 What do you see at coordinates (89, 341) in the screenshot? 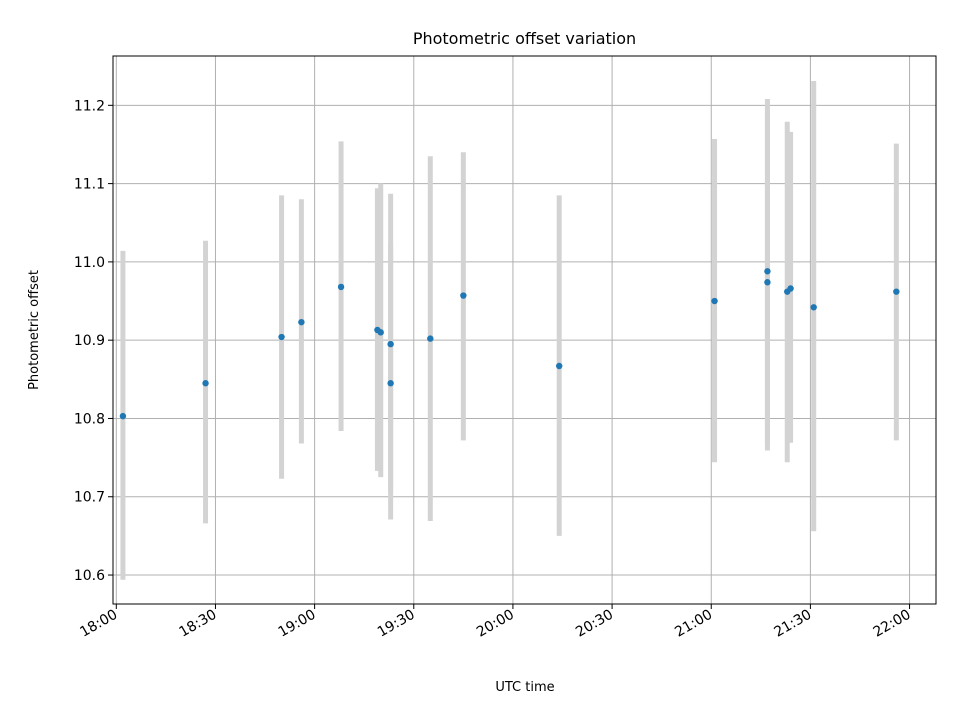
I see `y-tick-label: 10.9` at bounding box center [89, 341].